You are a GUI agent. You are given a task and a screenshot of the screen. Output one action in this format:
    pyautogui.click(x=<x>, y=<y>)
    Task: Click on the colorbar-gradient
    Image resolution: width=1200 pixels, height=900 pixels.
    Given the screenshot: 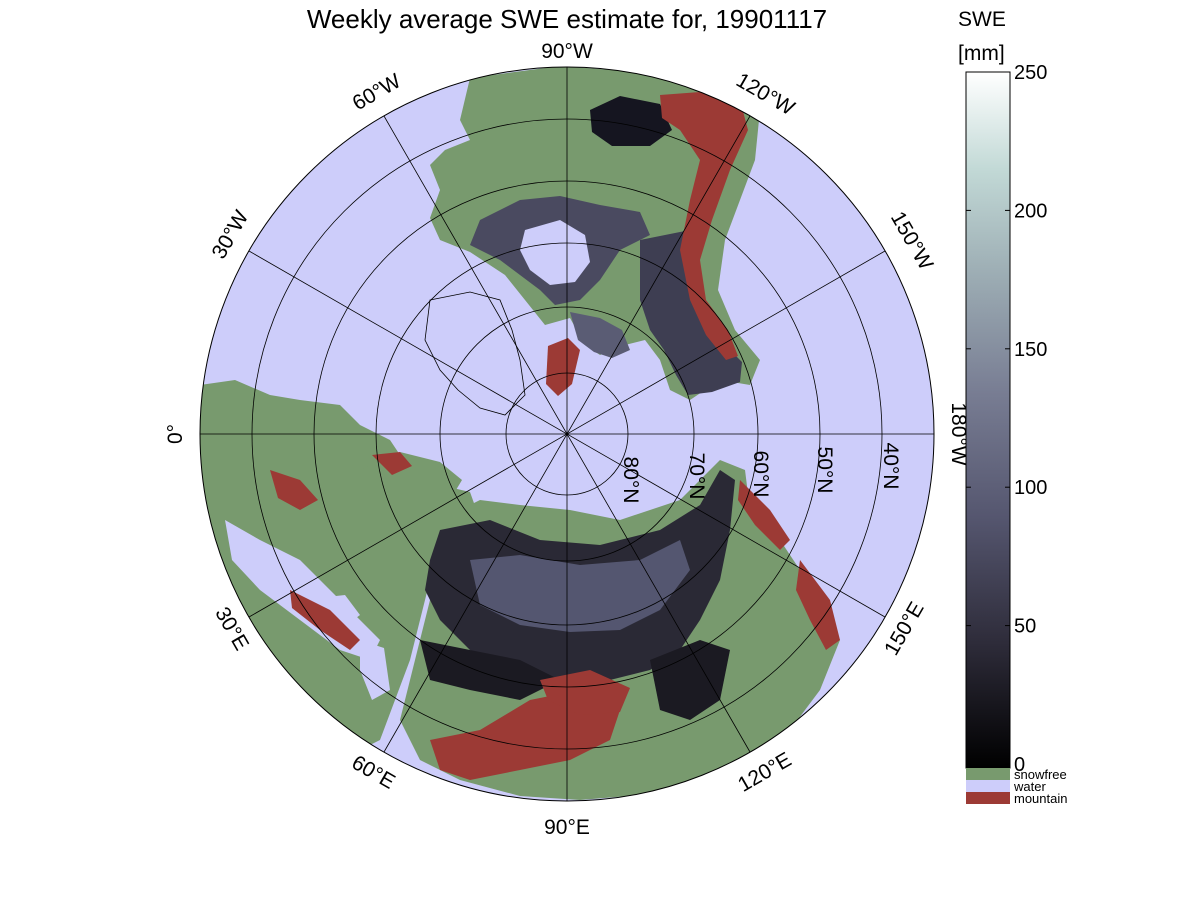 What is the action you would take?
    pyautogui.click(x=988, y=420)
    